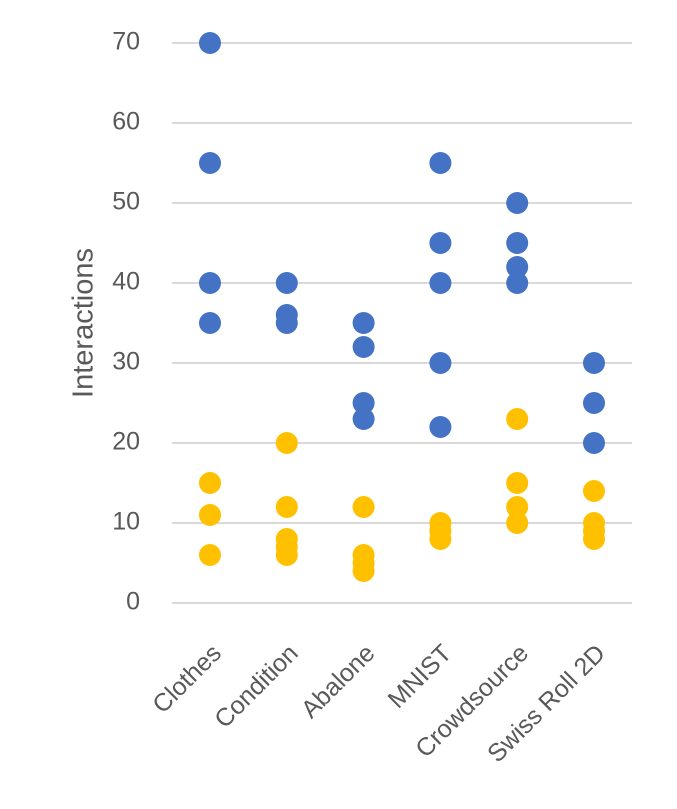 This screenshot has height=809, width=677. Describe the element at coordinates (126, 522) in the screenshot. I see `y-tick-label: 10` at that location.